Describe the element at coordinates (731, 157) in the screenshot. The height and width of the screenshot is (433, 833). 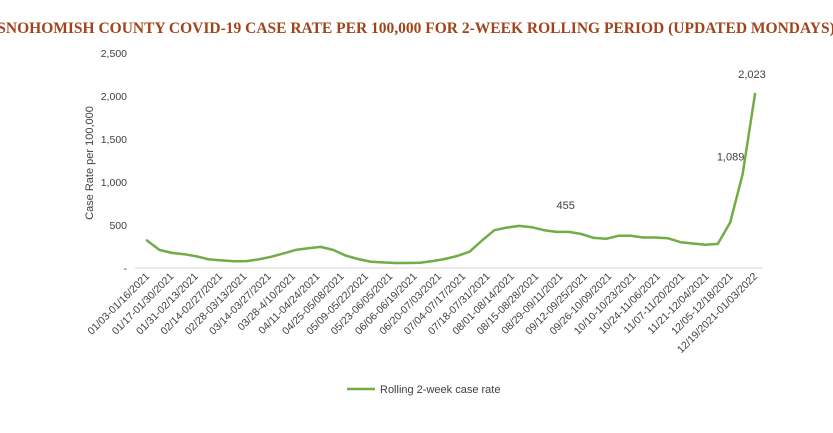
I see `data-label: 1,089` at that location.